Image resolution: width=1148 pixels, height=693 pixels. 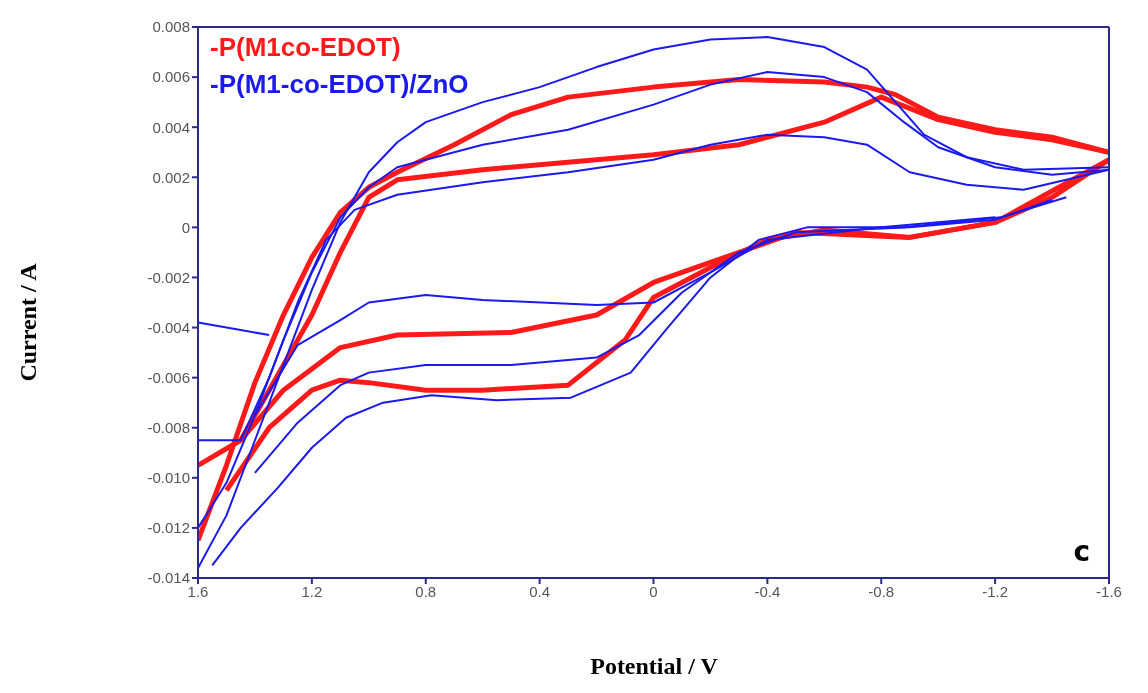 What do you see at coordinates (168, 327) in the screenshot?
I see `y-tick-label: -0.004` at bounding box center [168, 327].